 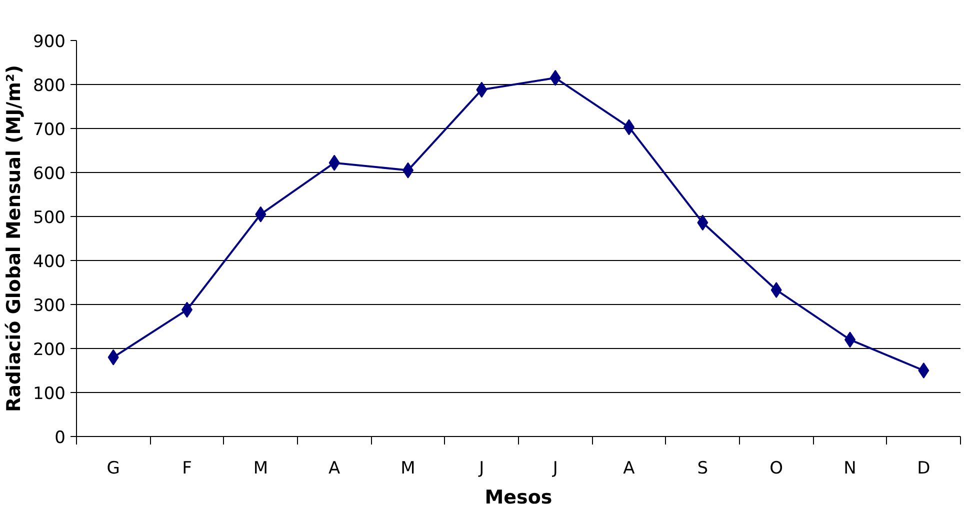 What do you see at coordinates (777, 468) in the screenshot?
I see `x-tick-label: O` at bounding box center [777, 468].